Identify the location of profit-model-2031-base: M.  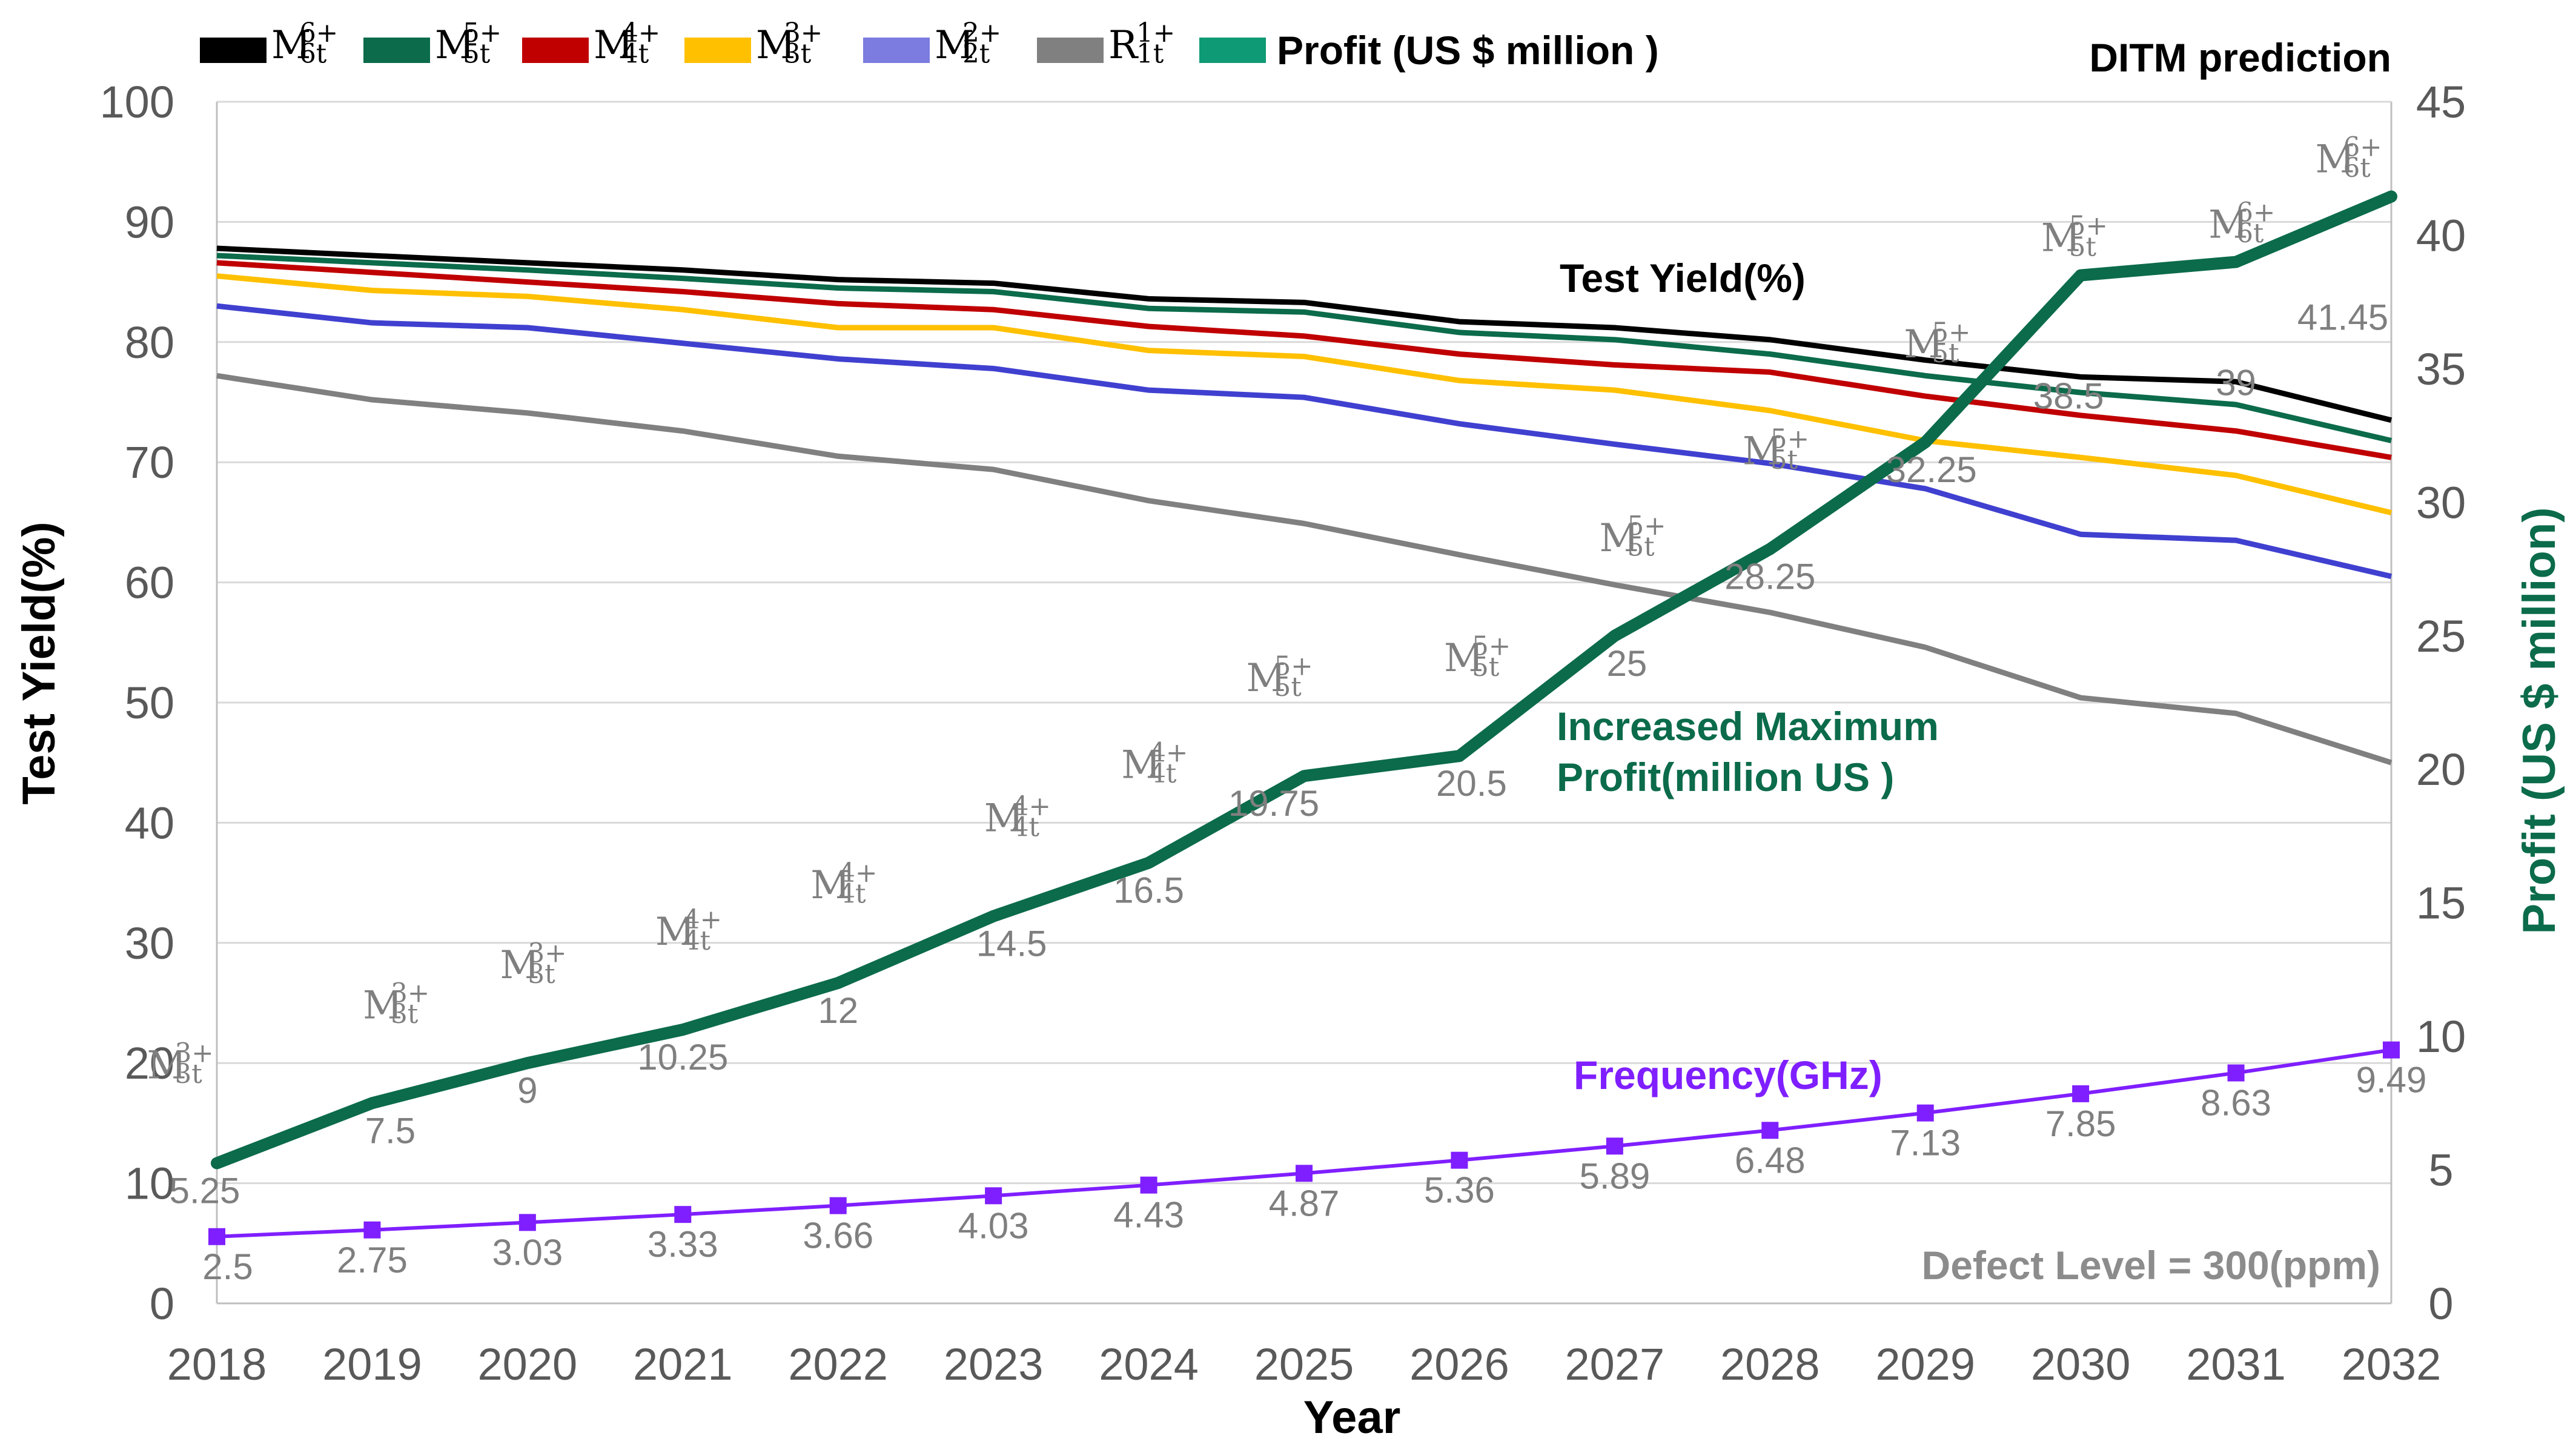
(2228, 225).